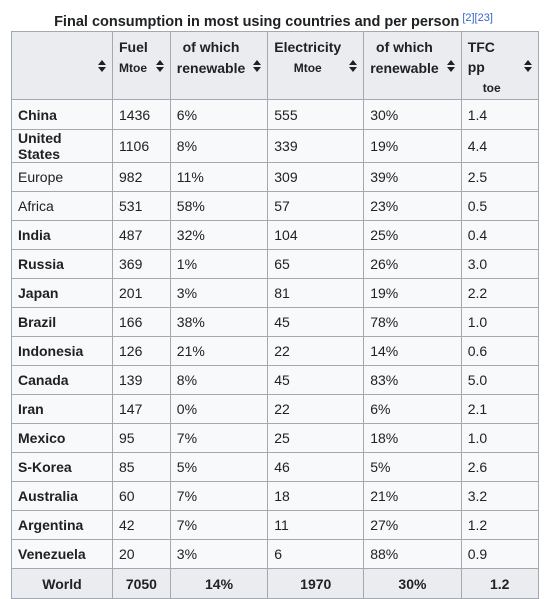 The height and width of the screenshot is (599, 547). I want to click on cell-electricity: 65, so click(316, 264).